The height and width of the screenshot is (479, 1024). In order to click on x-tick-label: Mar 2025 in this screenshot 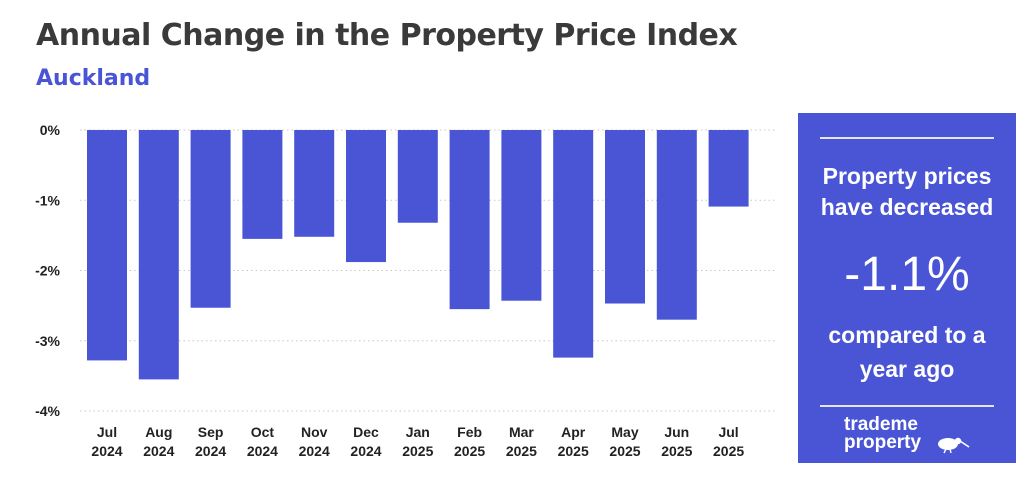, I will do `click(521, 441)`.